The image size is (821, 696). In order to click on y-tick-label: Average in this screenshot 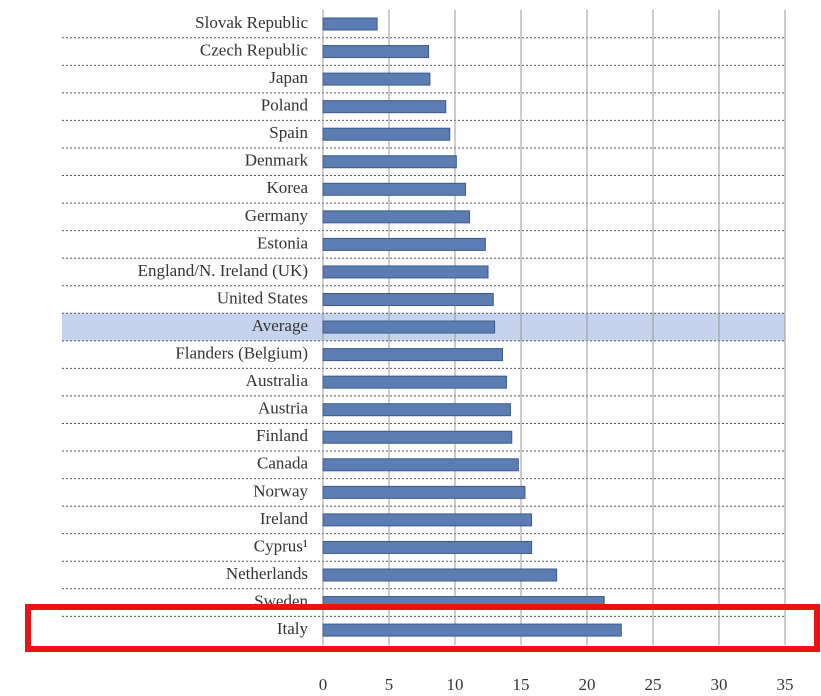, I will do `click(280, 325)`.